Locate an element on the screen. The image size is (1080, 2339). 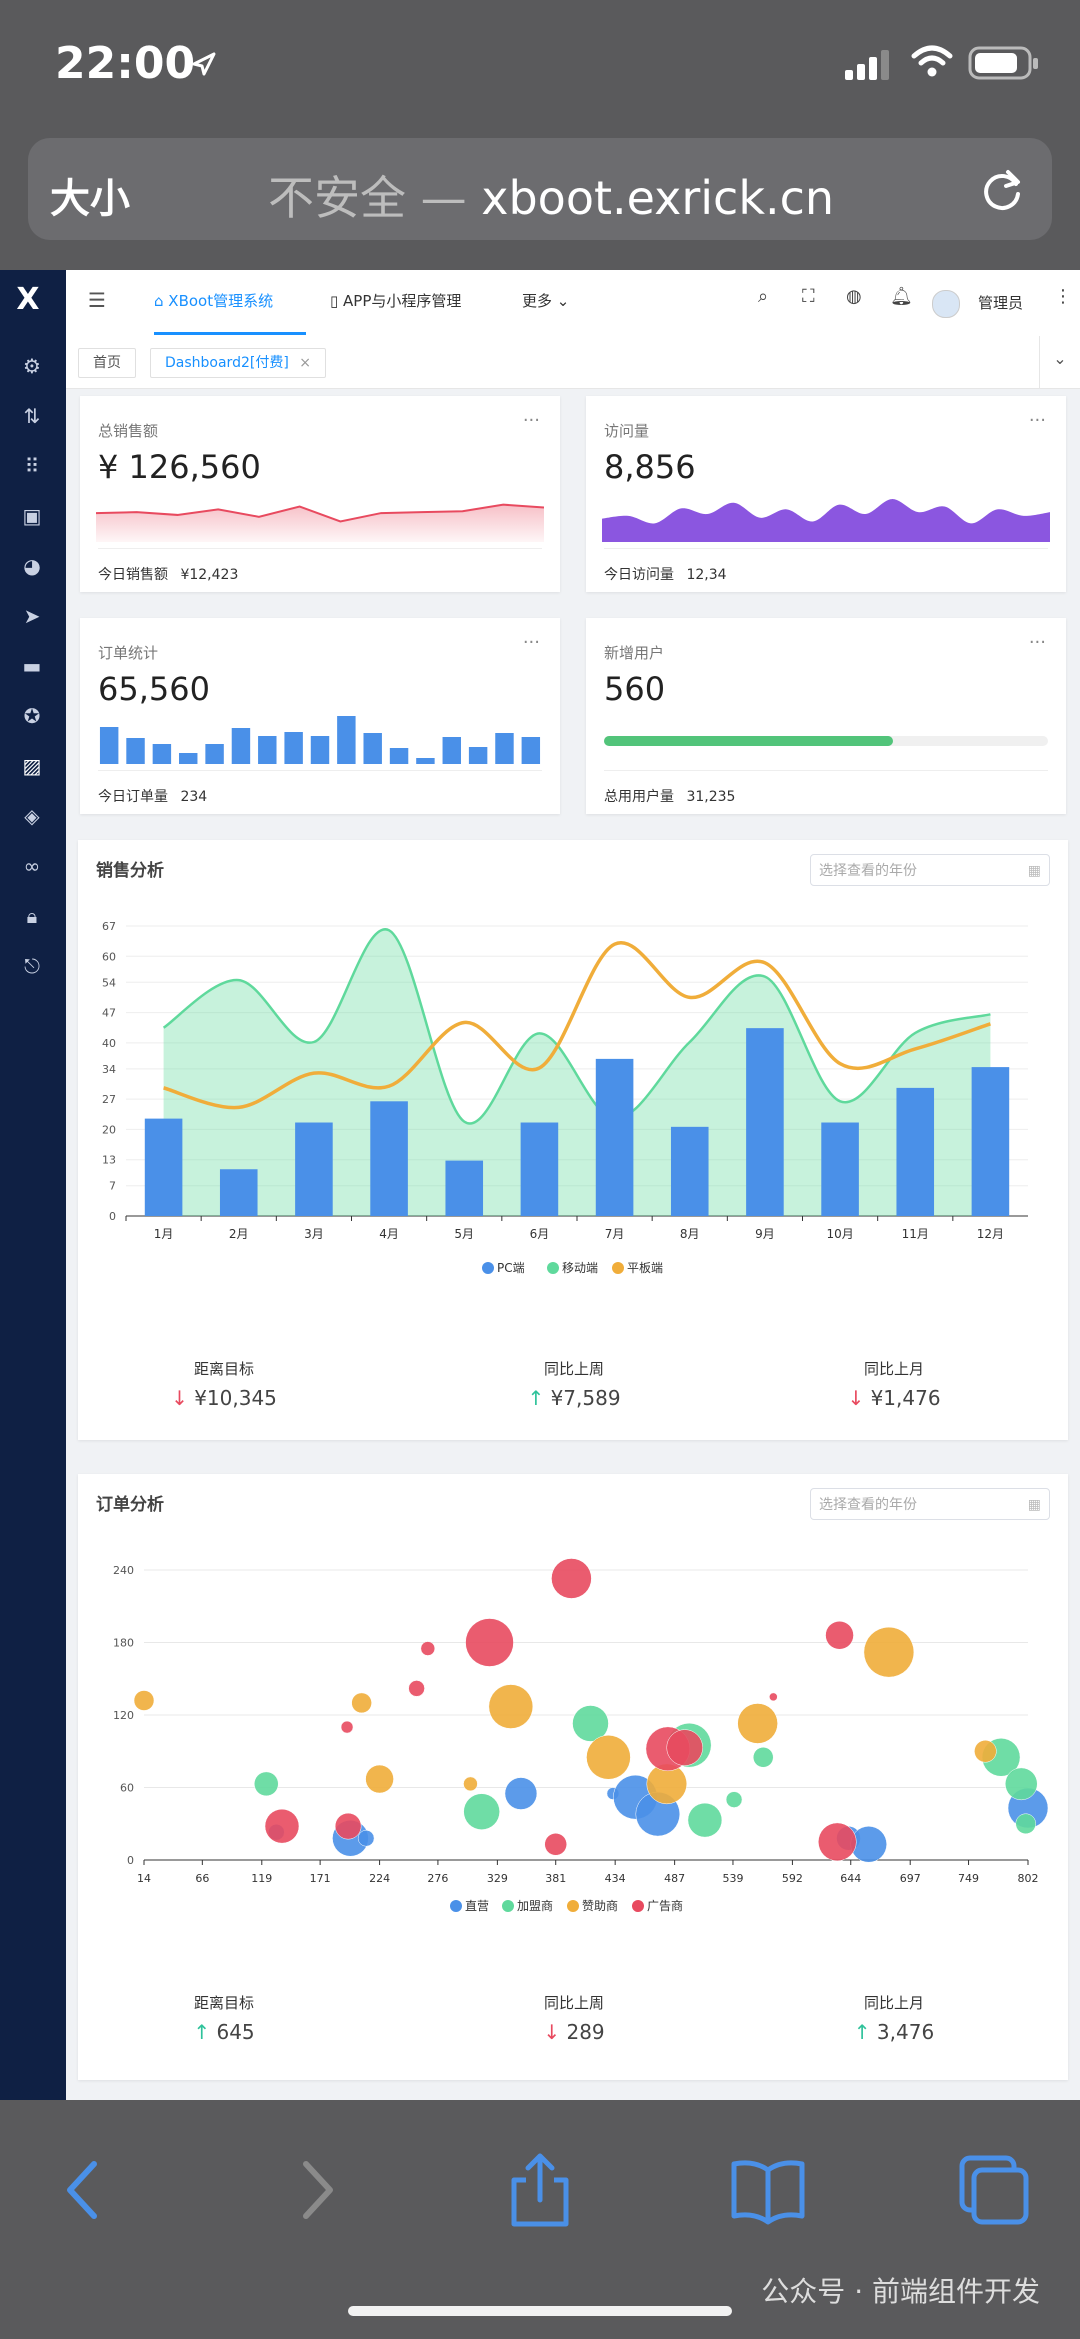
xboot-logo-icon: X is located at coordinates (28, 299).